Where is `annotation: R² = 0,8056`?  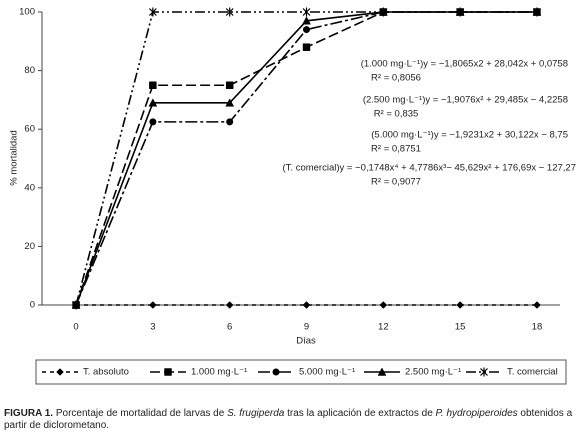 annotation: R² = 0,8056 is located at coordinates (396, 78).